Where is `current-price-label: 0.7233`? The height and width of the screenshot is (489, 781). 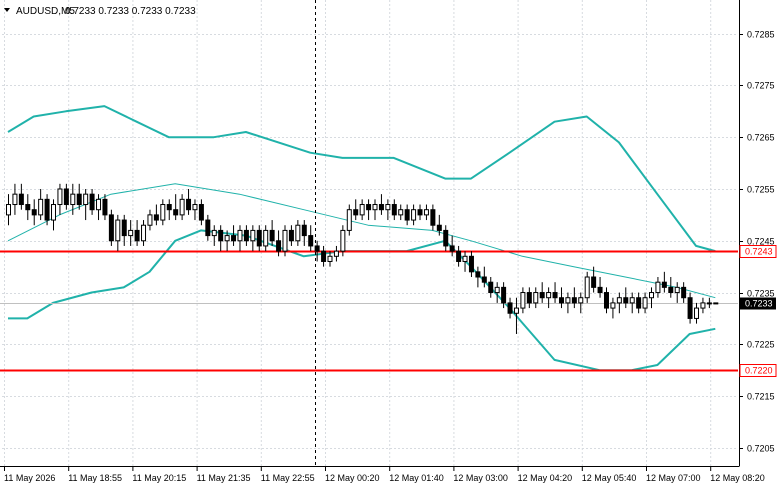 current-price-label: 0.7233 is located at coordinates (759, 304).